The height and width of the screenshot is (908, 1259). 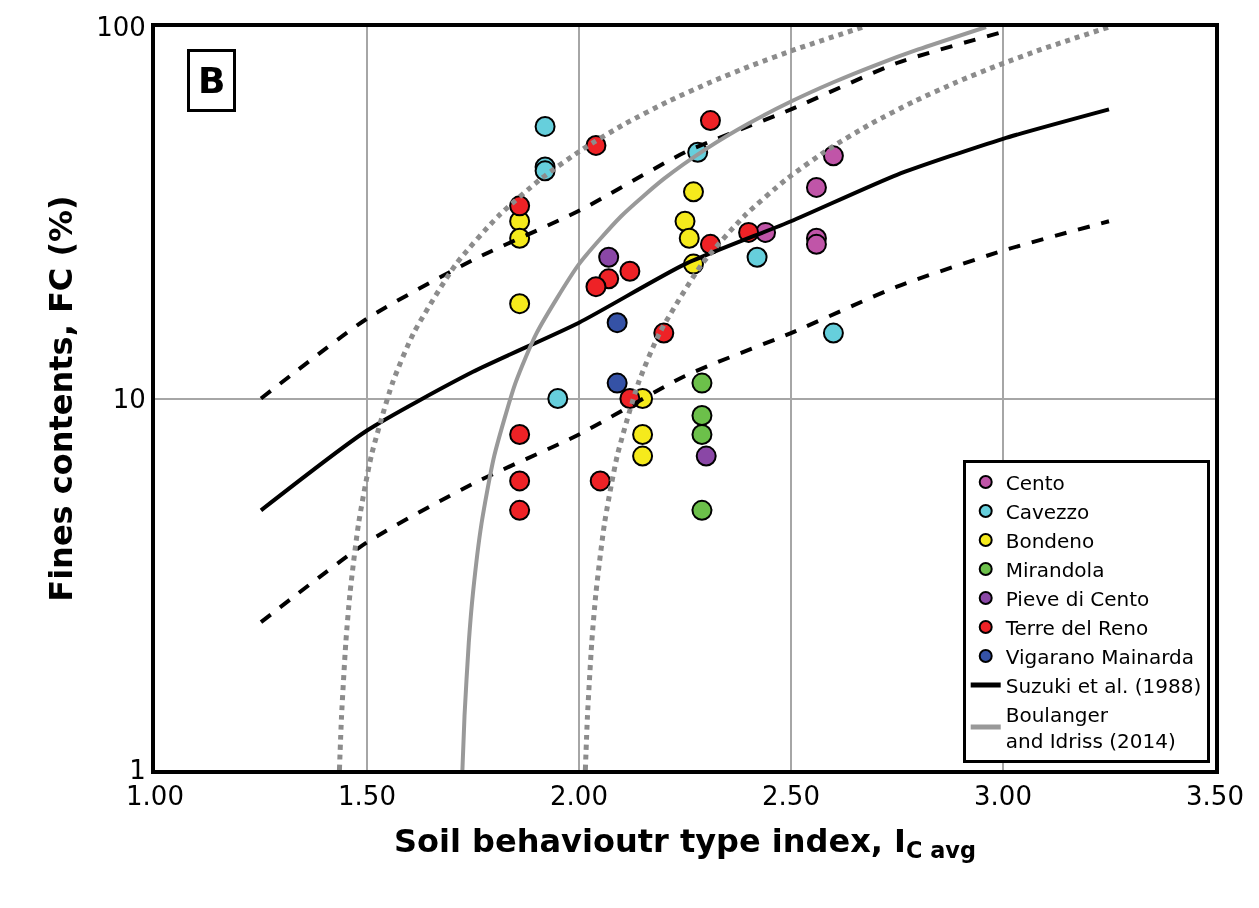 I want to click on annotation: B, so click(x=212, y=80).